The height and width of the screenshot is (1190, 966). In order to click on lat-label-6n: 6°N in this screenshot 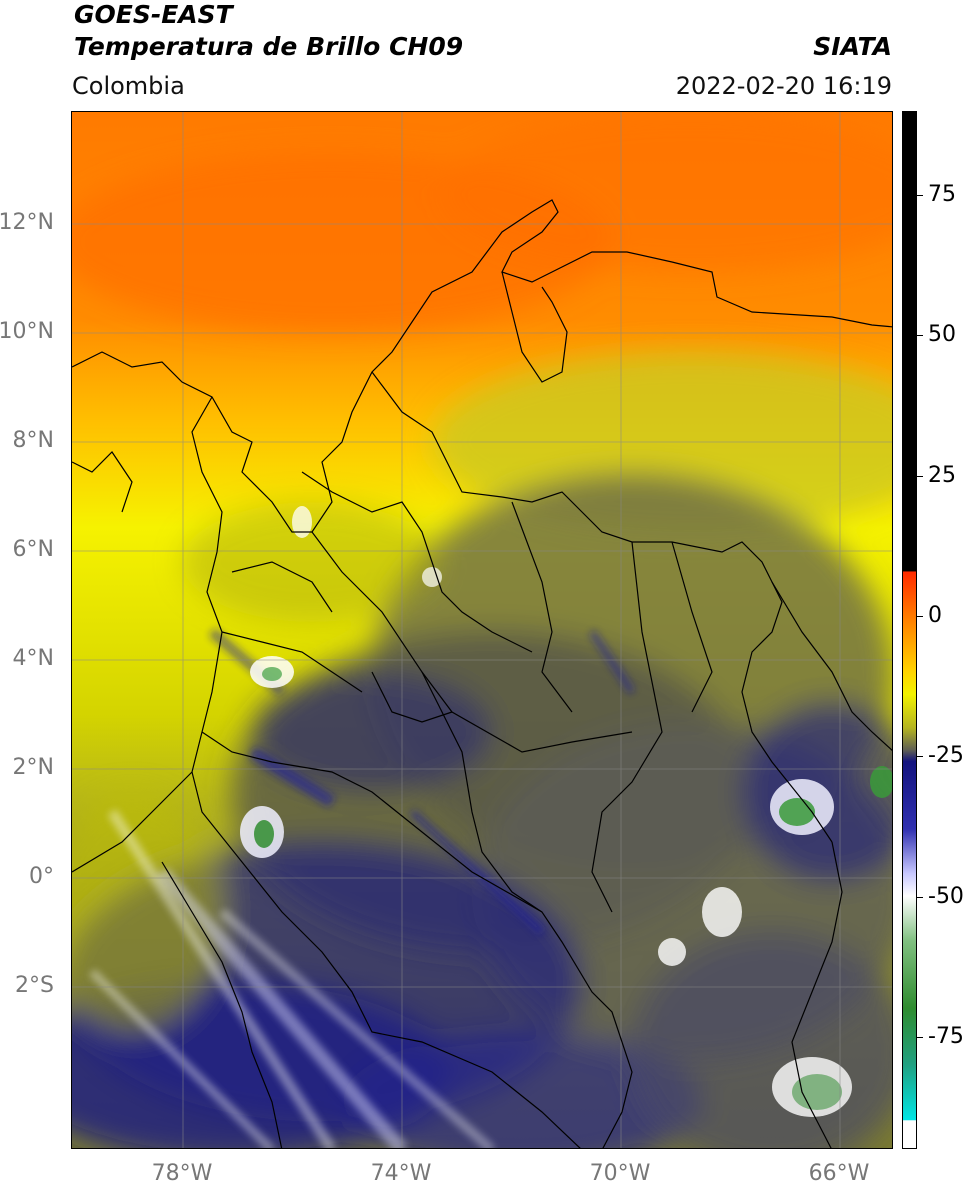, I will do `click(33, 549)`.